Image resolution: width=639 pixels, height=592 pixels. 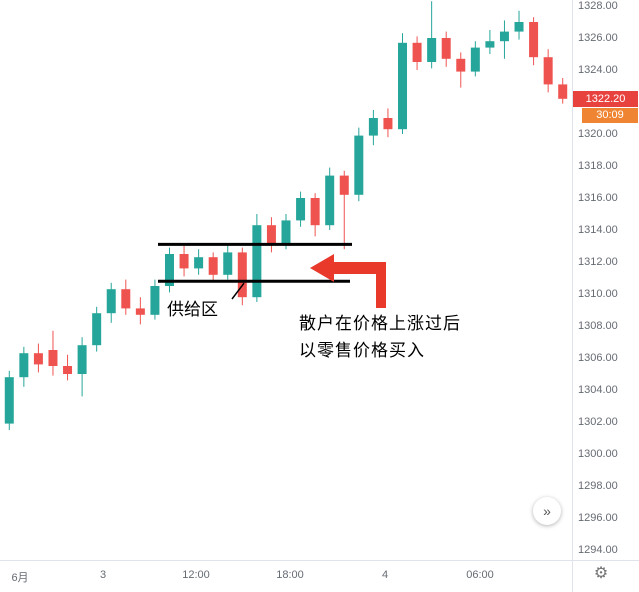 I want to click on price-tick-label: 1314.00, so click(x=598, y=230).